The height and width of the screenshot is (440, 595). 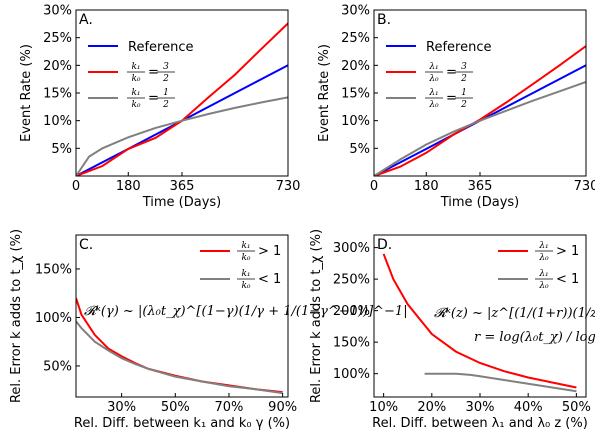 What do you see at coordinates (86, 20) in the screenshot?
I see `panel-label: A.` at bounding box center [86, 20].